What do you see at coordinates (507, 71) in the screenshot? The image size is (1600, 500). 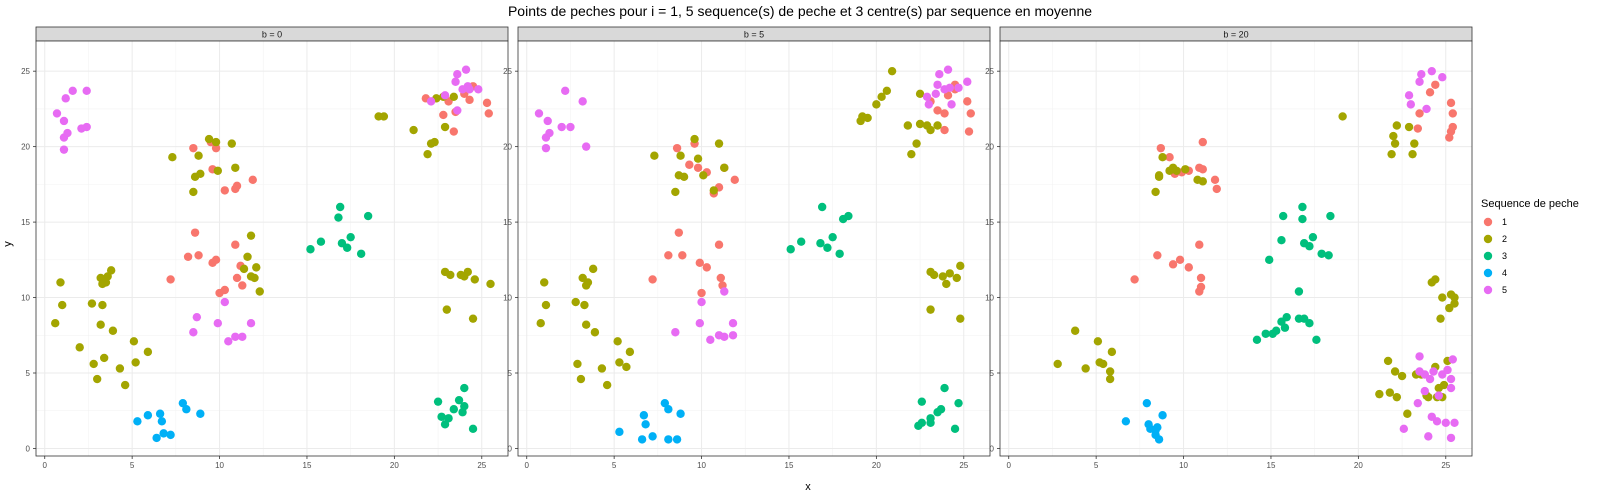 I see `y-tick-label: 25` at bounding box center [507, 71].